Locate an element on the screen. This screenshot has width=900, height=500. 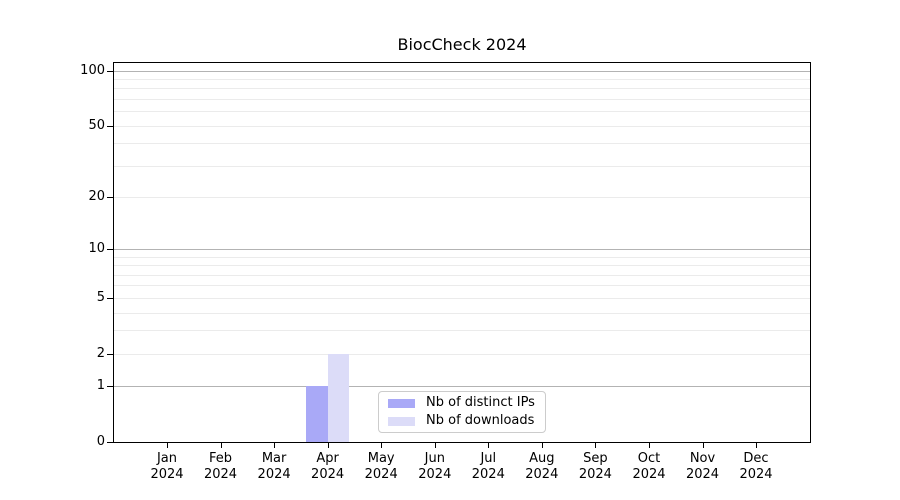
x-tick-label: Oct 2024 is located at coordinates (649, 466).